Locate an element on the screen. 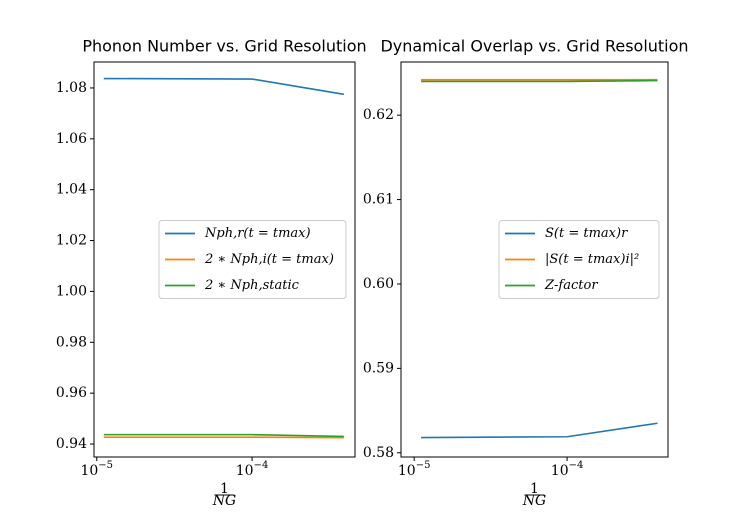 This screenshot has height=513, width=743. y-tick-label: 0.61 is located at coordinates (378, 200).